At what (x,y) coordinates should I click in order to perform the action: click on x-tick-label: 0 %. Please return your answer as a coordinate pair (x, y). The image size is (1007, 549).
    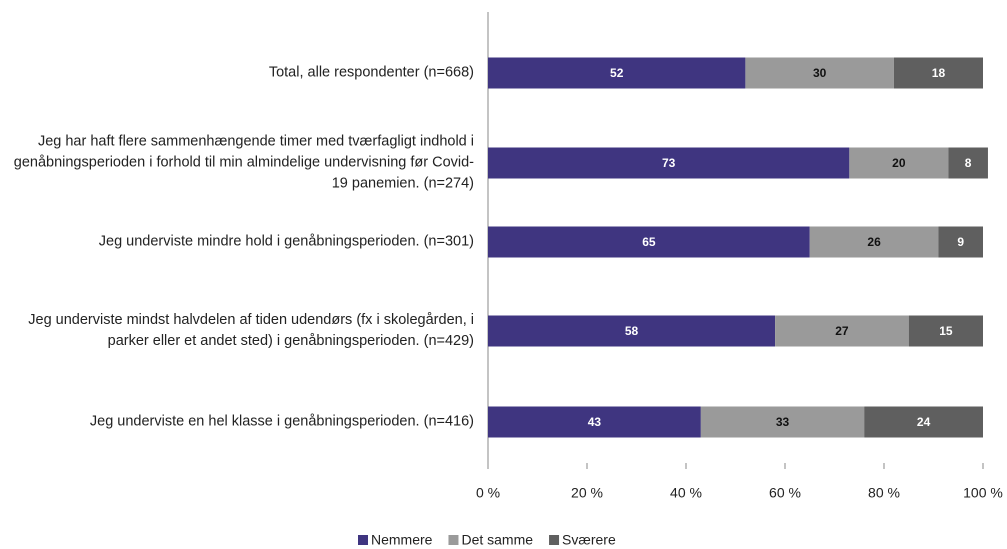
    Looking at the image, I should click on (488, 493).